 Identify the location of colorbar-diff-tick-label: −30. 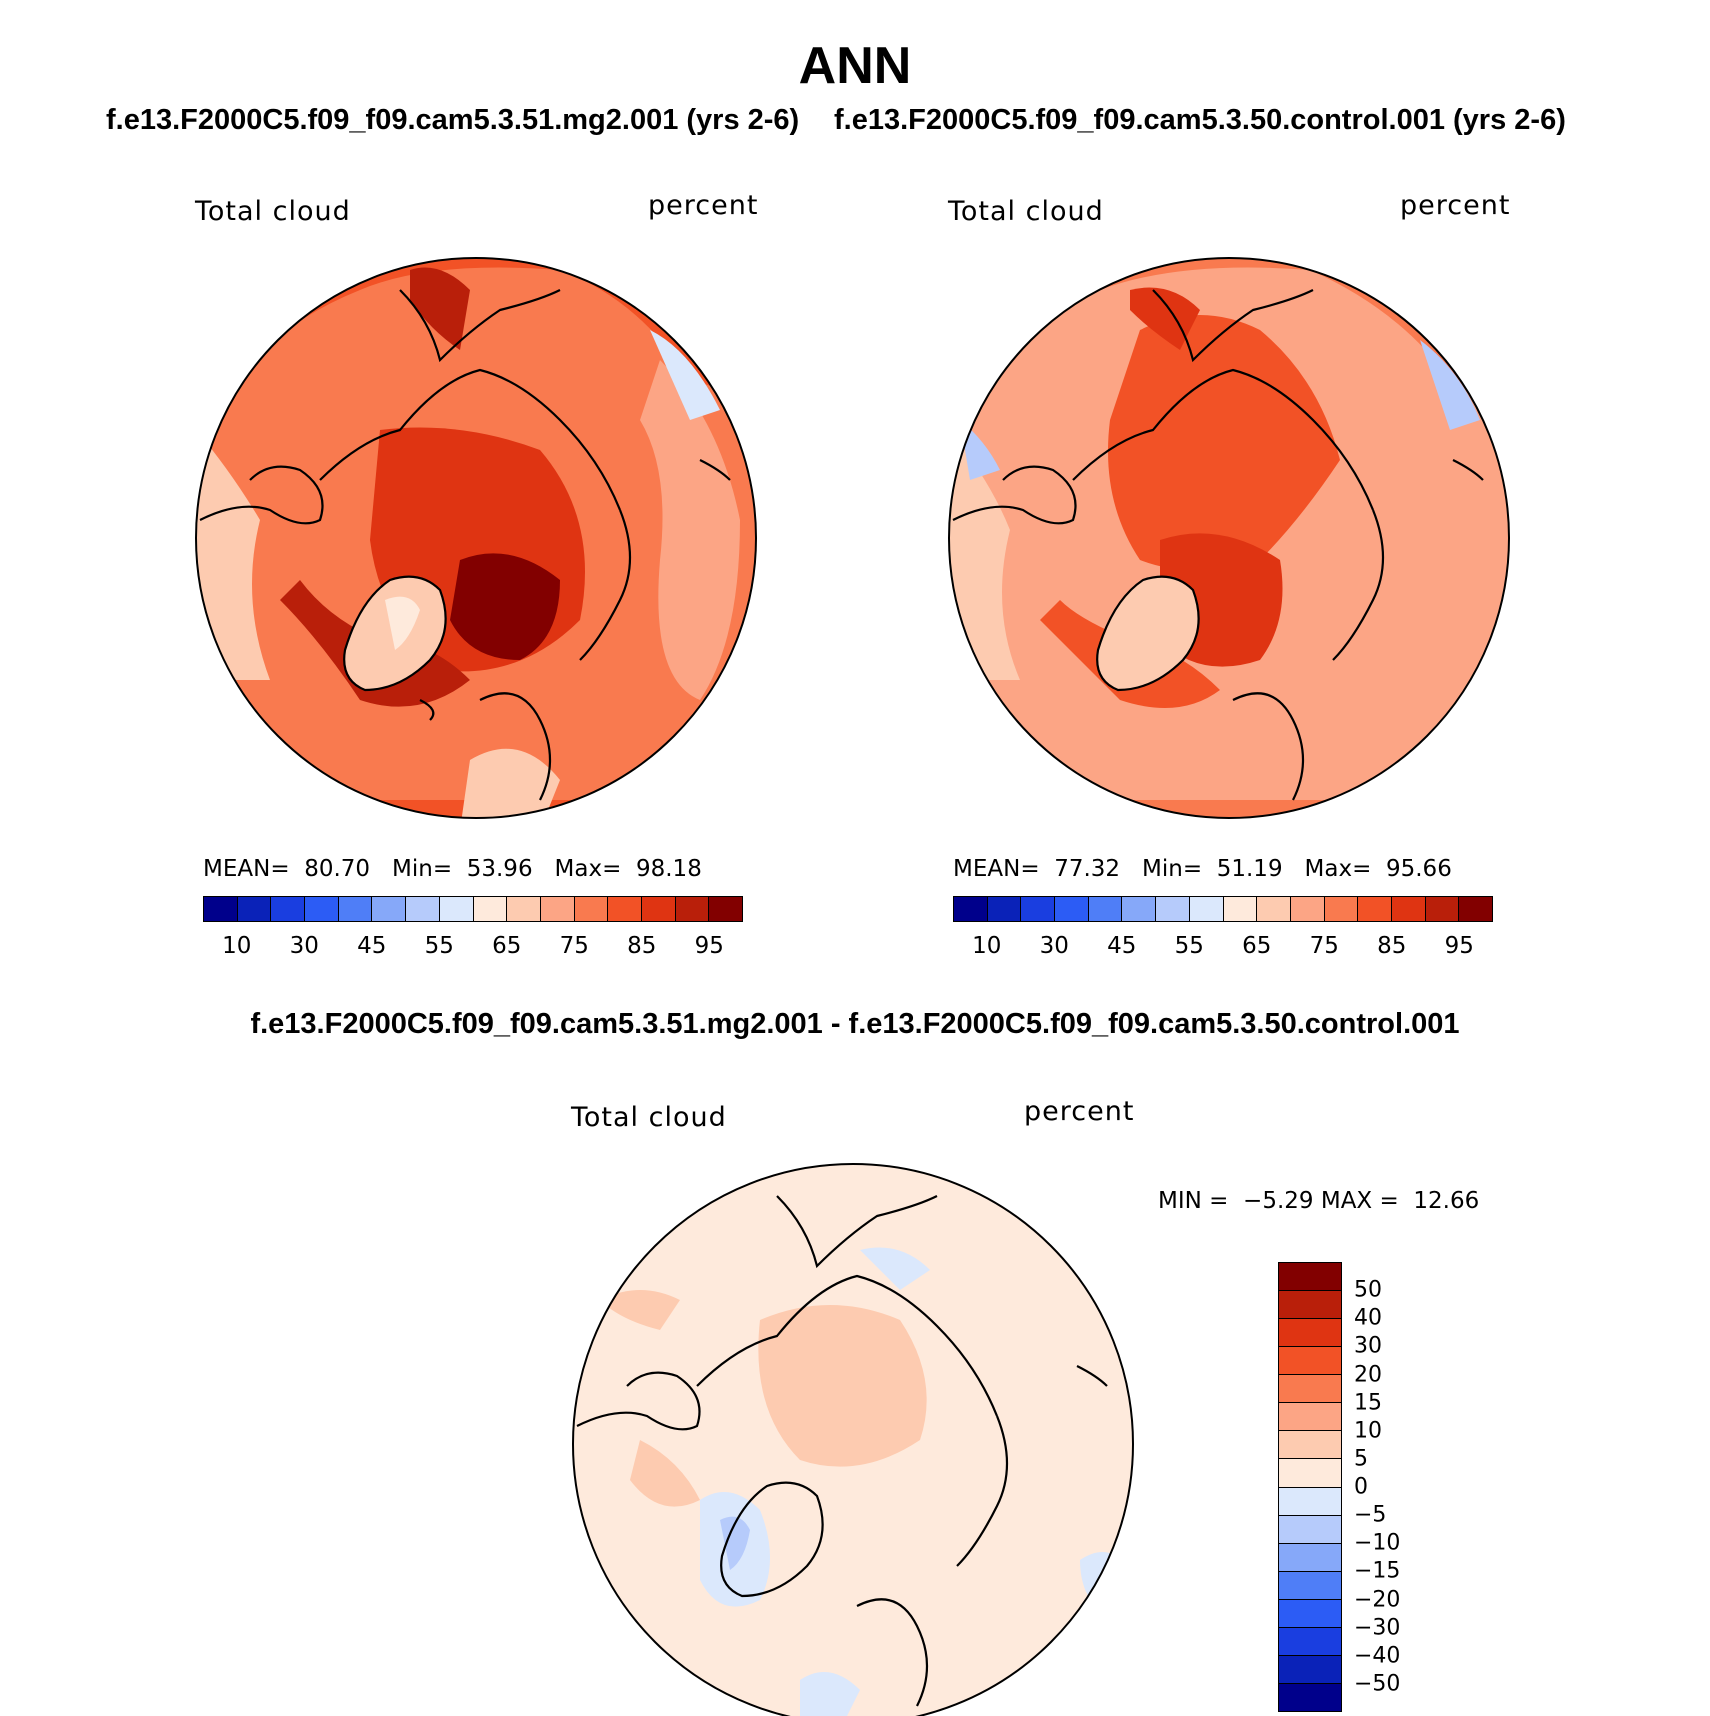
(1377, 1628).